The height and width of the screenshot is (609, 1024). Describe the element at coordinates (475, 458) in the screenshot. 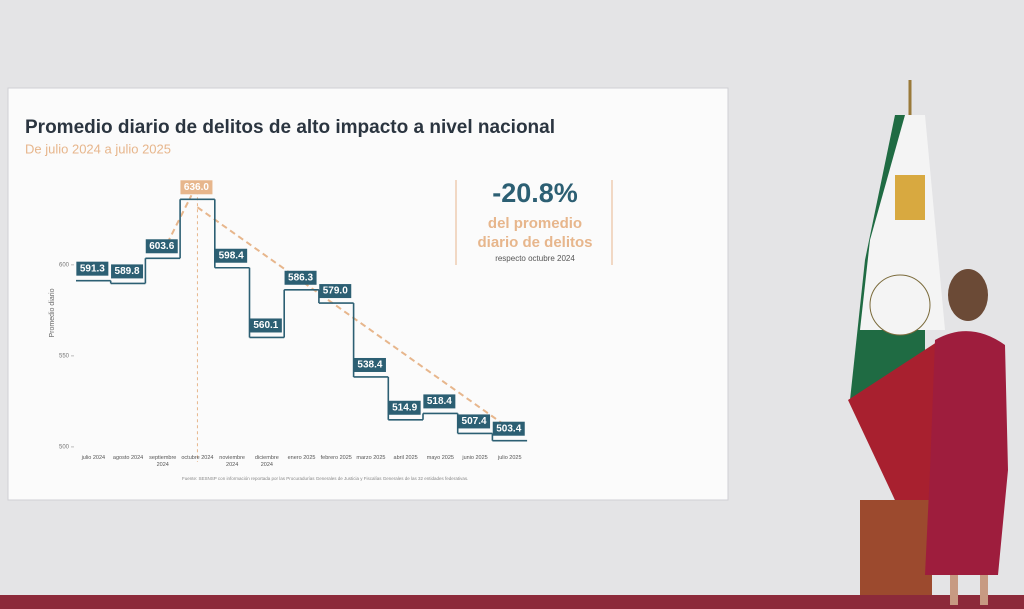

I see `x-tick-label: junio 2025` at that location.